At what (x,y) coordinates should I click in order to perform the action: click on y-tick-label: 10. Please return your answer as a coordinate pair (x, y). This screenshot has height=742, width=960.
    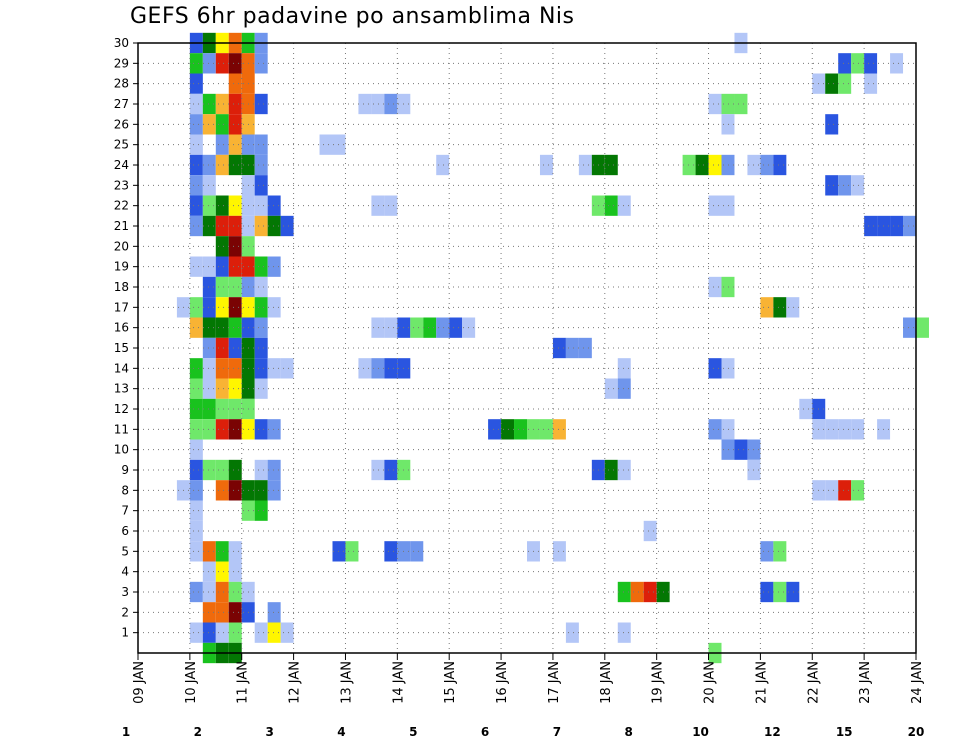
    Looking at the image, I should click on (121, 450).